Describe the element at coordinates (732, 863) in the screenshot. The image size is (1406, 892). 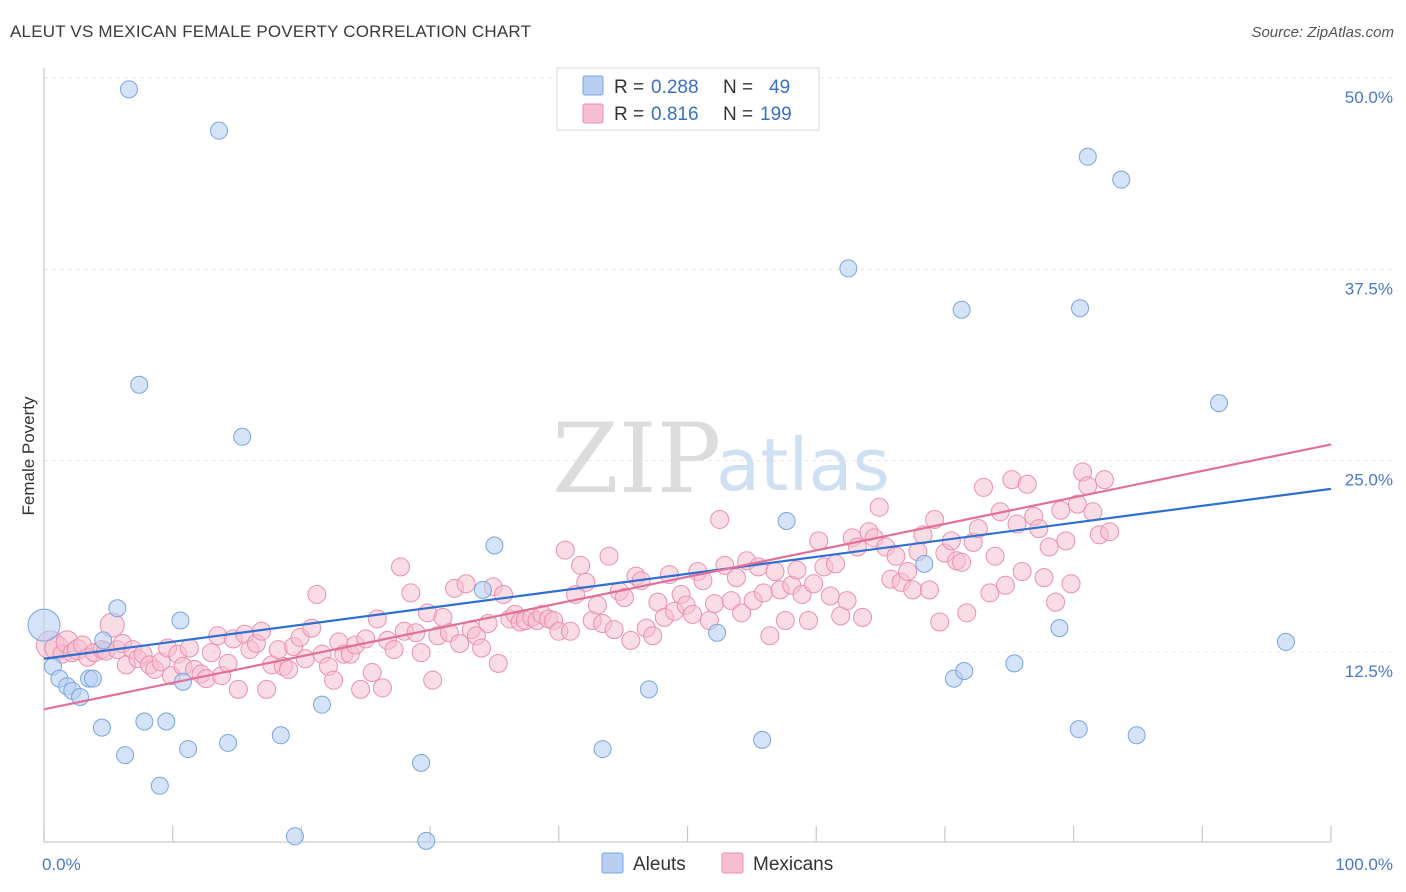
I see `series-swatch-mexicans` at that location.